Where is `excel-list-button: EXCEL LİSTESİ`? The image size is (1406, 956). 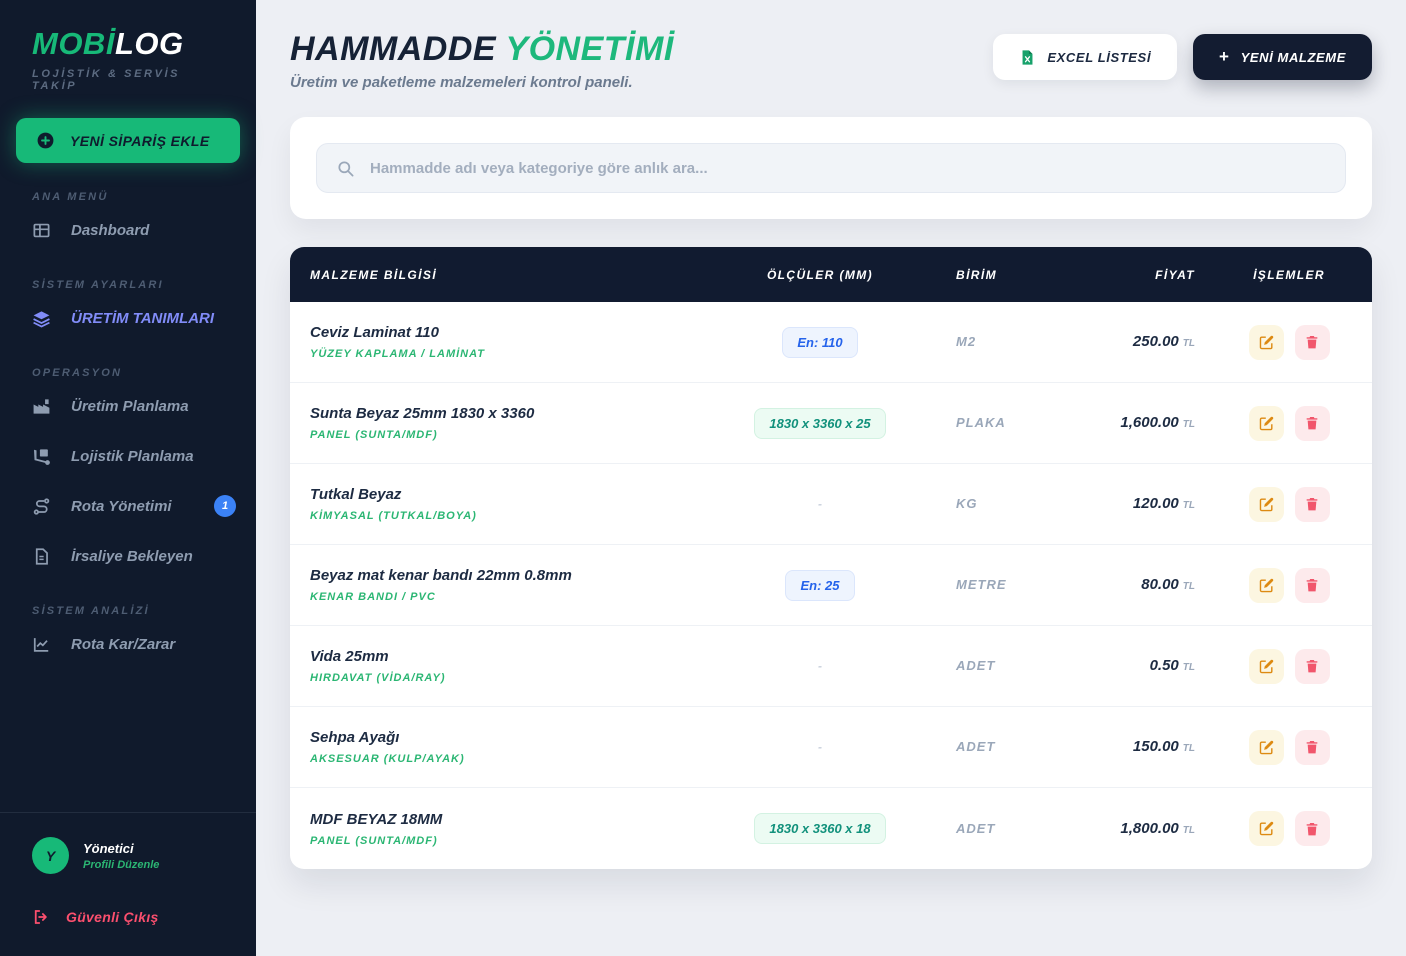
excel-list-button: EXCEL LİSTESİ is located at coordinates (1085, 57).